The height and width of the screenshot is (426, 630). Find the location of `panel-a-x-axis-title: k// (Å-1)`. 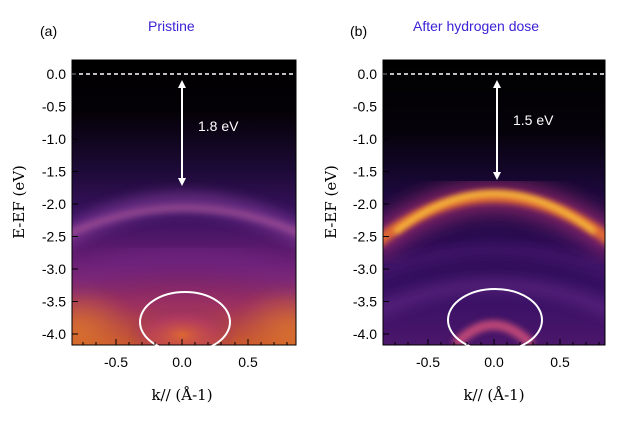

panel-a-x-axis-title: k// (Å-1) is located at coordinates (181, 395).